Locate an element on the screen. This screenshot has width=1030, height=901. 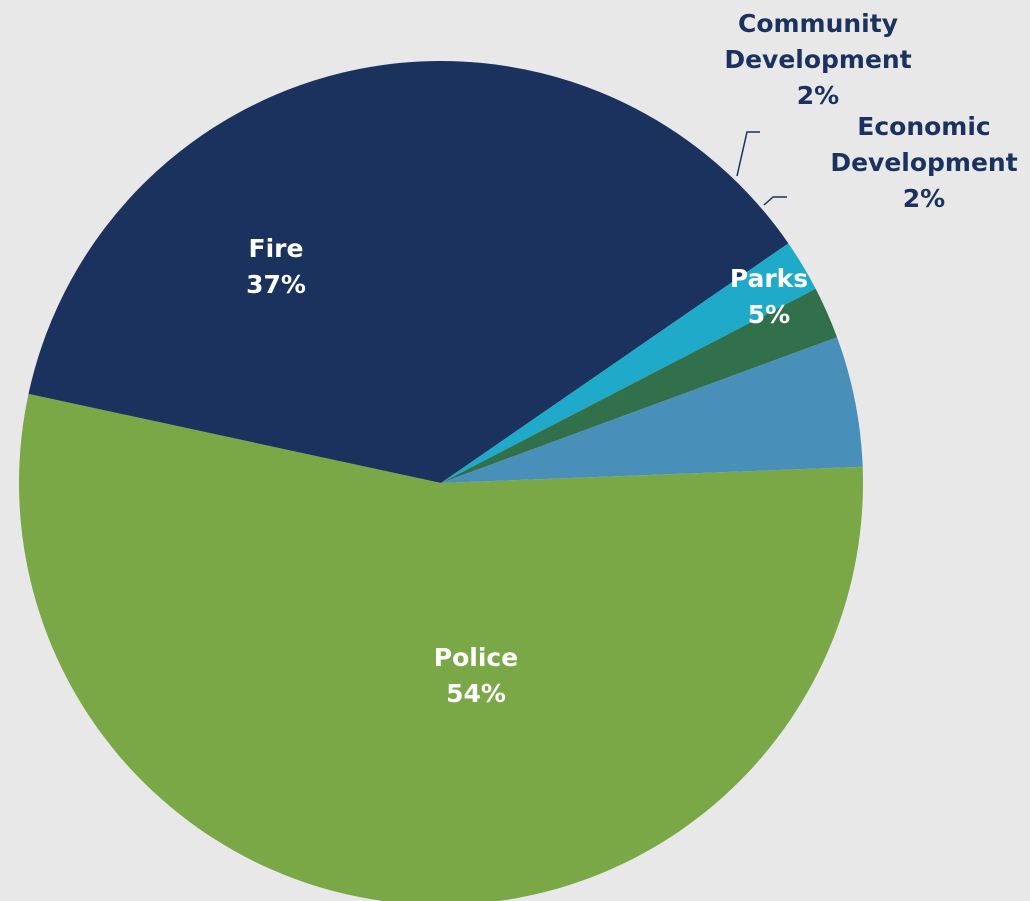
data-label-economic-development: Economic Development 2% is located at coordinates (923, 162).